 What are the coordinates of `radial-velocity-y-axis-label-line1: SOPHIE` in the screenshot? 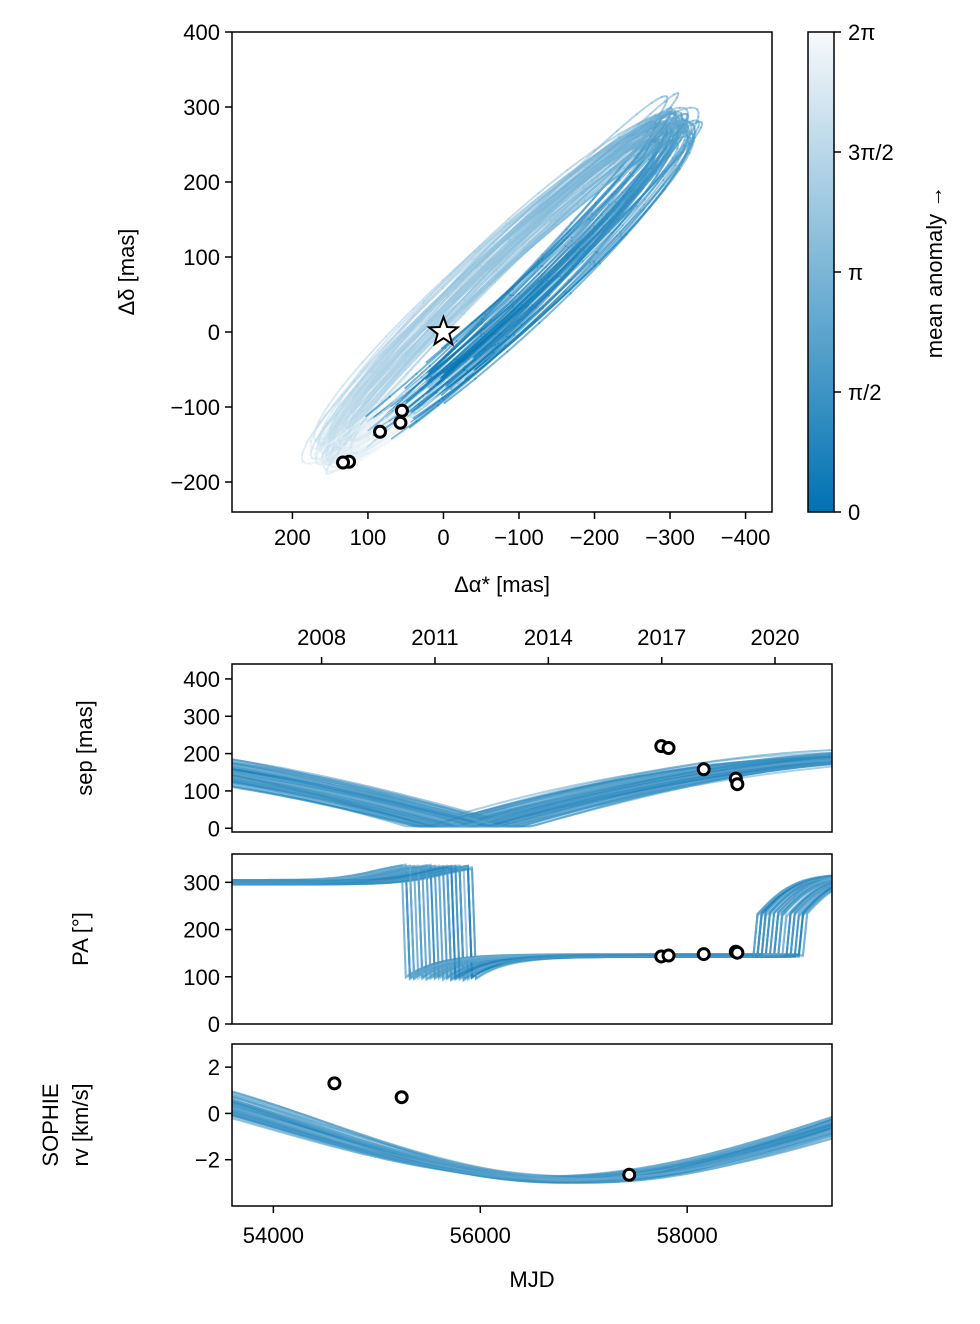 It's located at (50, 1124).